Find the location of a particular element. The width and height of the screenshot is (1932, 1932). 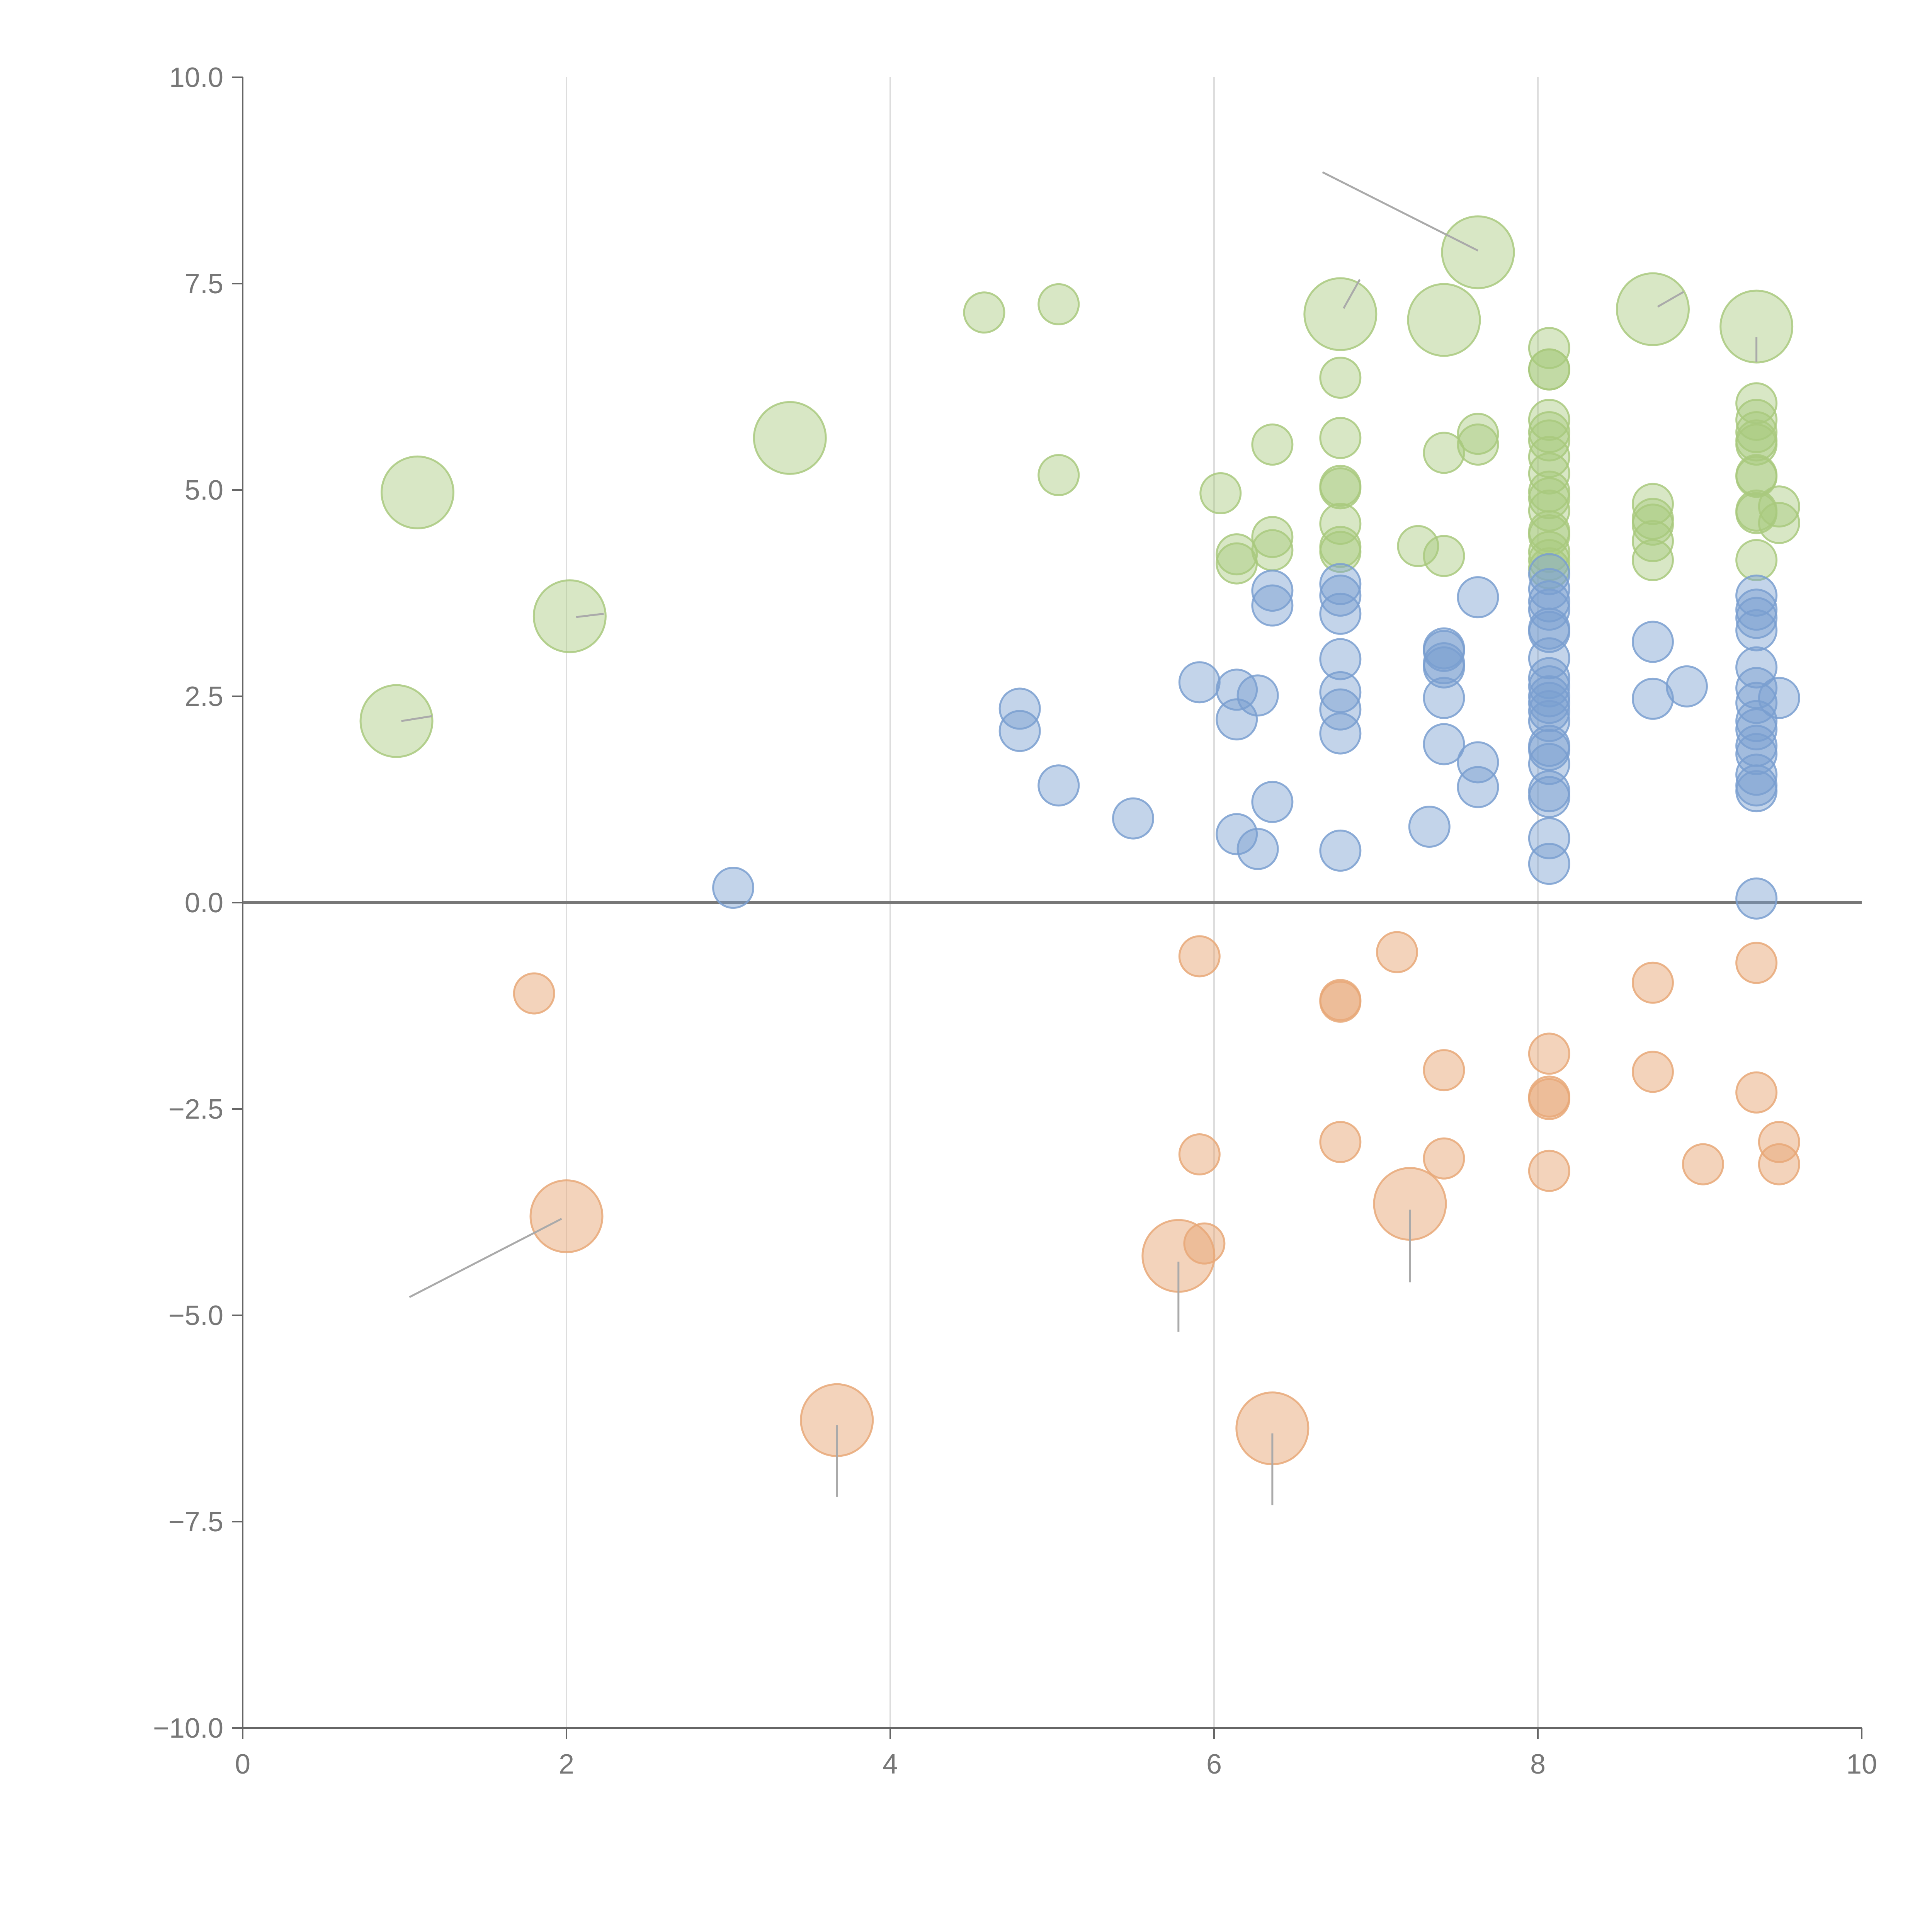

x-tick-label: 0 is located at coordinates (243, 1765).